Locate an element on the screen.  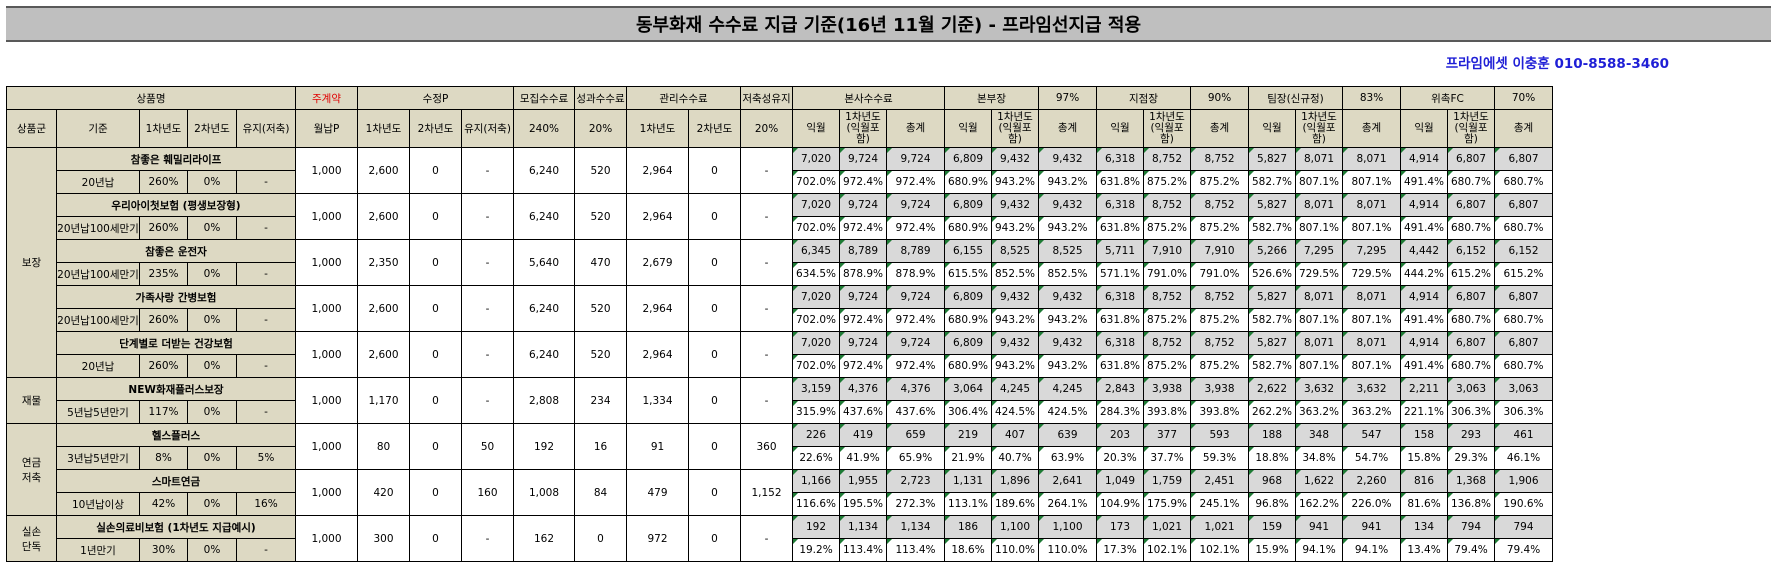
header-division-pct: 97% is located at coordinates (1067, 98).